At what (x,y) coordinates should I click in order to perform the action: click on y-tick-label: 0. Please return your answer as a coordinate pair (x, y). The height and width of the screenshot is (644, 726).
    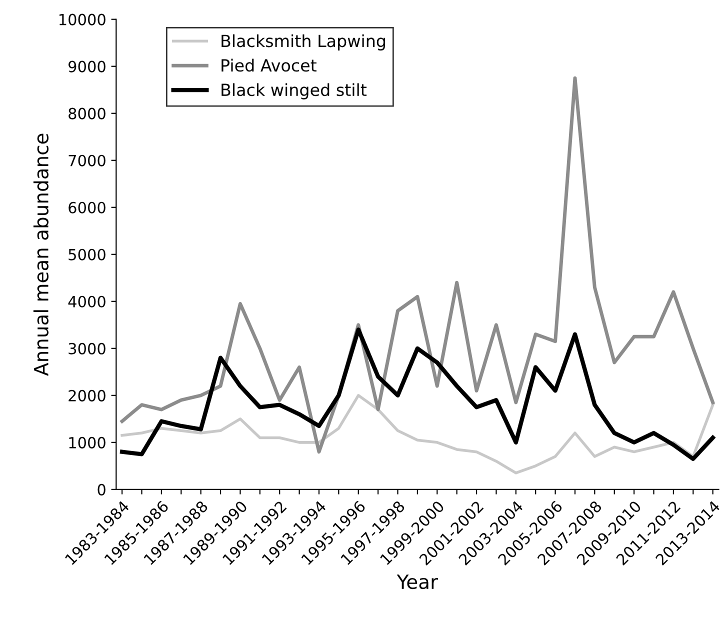
    Looking at the image, I should click on (102, 490).